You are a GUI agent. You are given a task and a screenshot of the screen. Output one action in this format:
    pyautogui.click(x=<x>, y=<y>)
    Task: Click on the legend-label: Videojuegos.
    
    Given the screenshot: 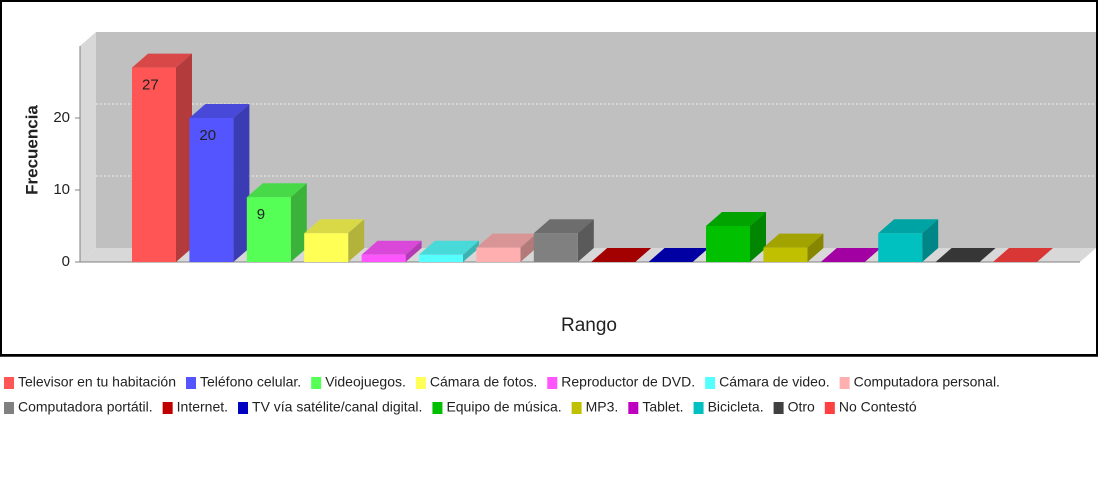 What is the action you would take?
    pyautogui.click(x=365, y=382)
    